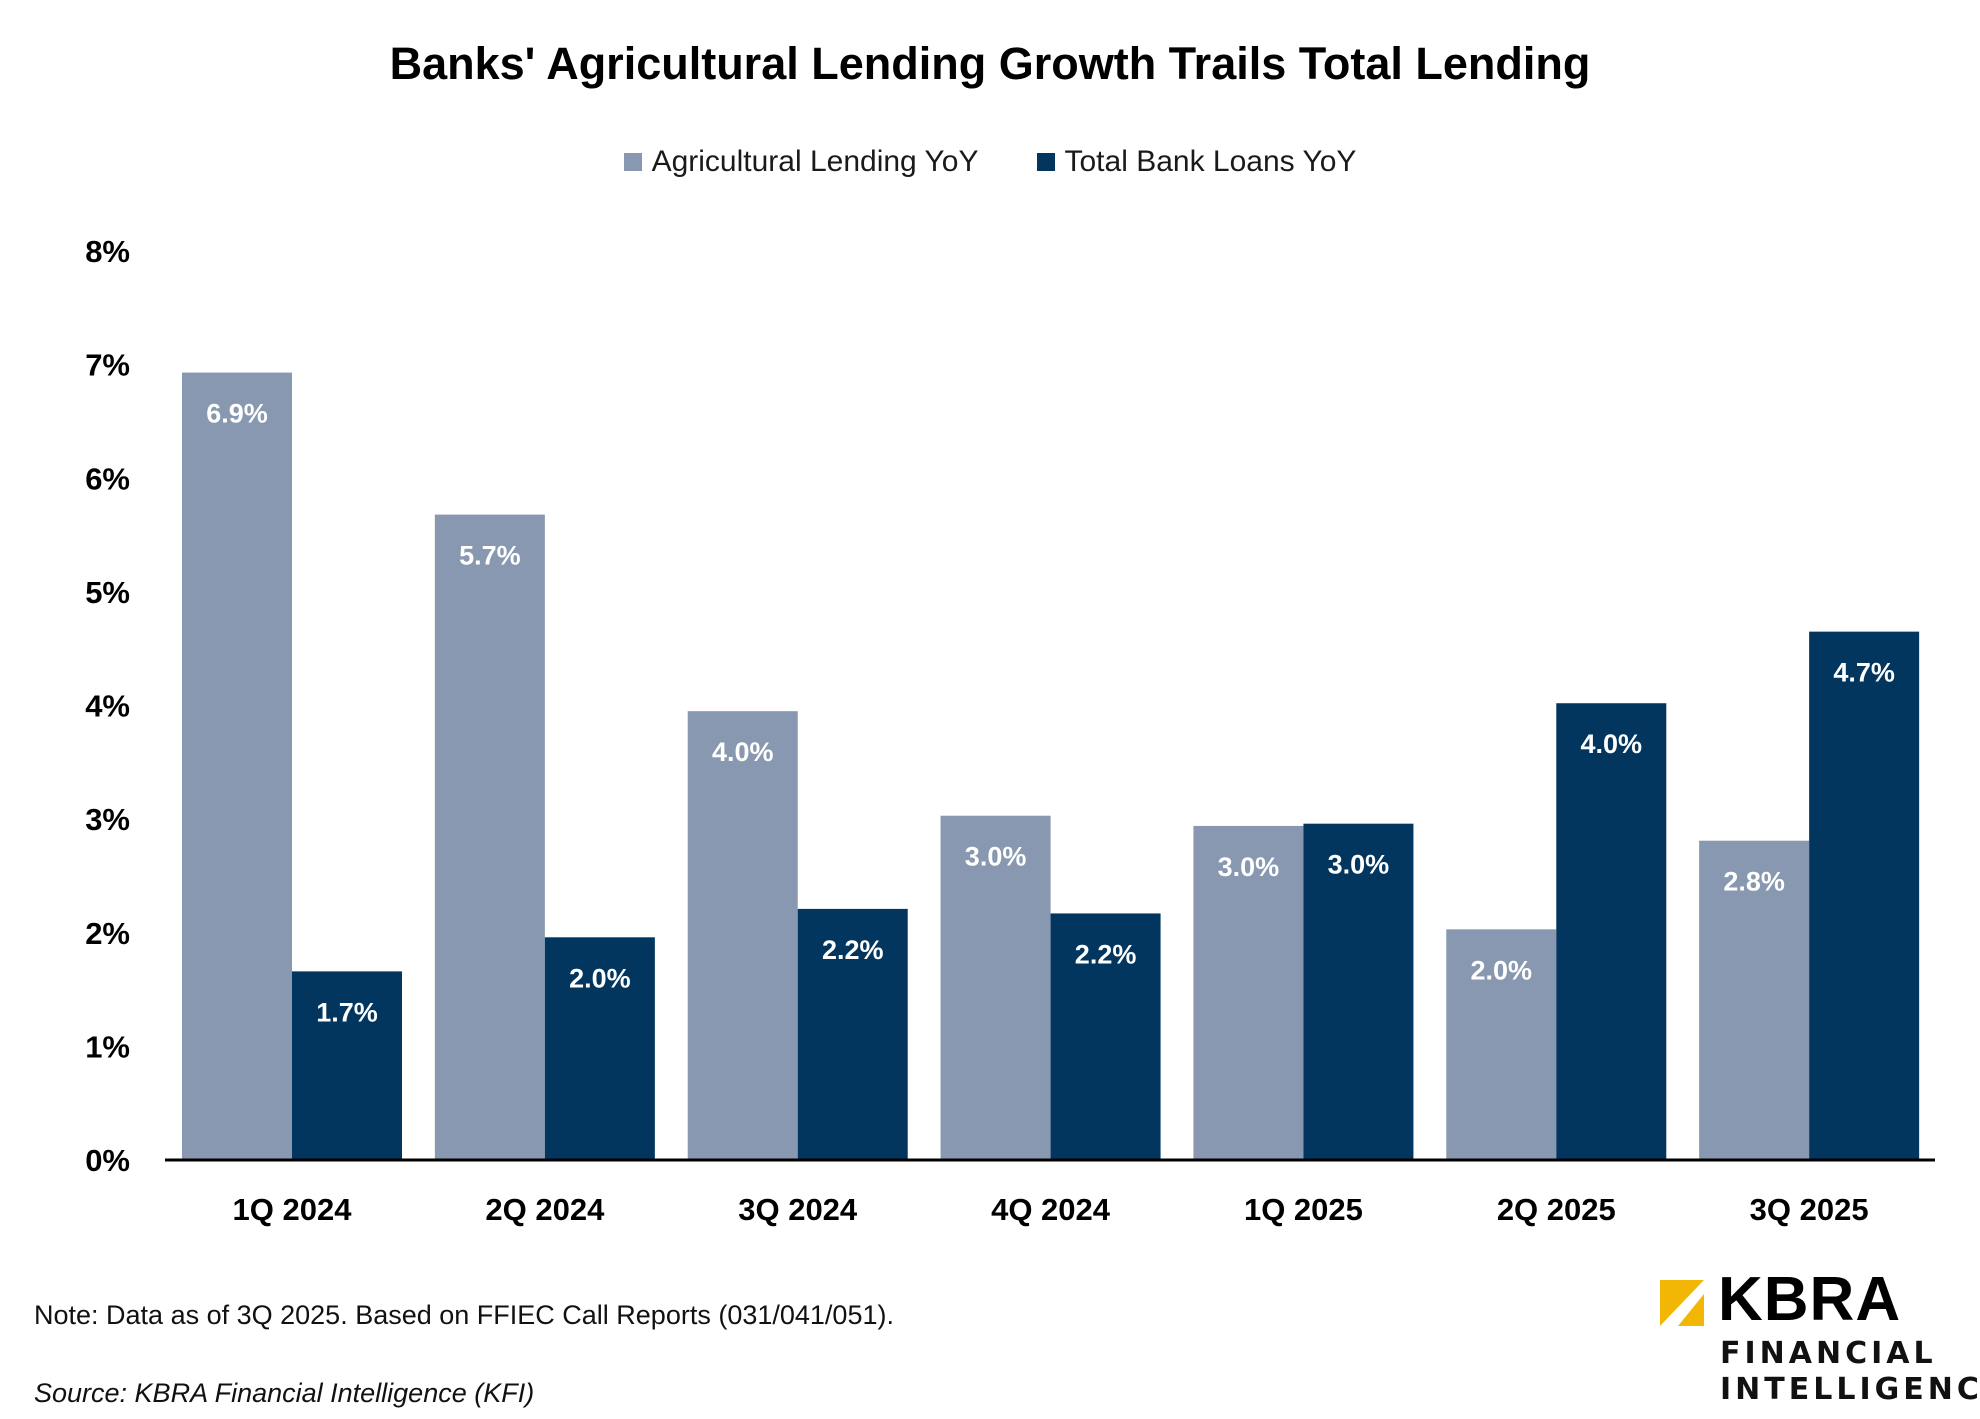  Describe the element at coordinates (1303, 1209) in the screenshot. I see `x-tick-label: 1Q 2025` at that location.